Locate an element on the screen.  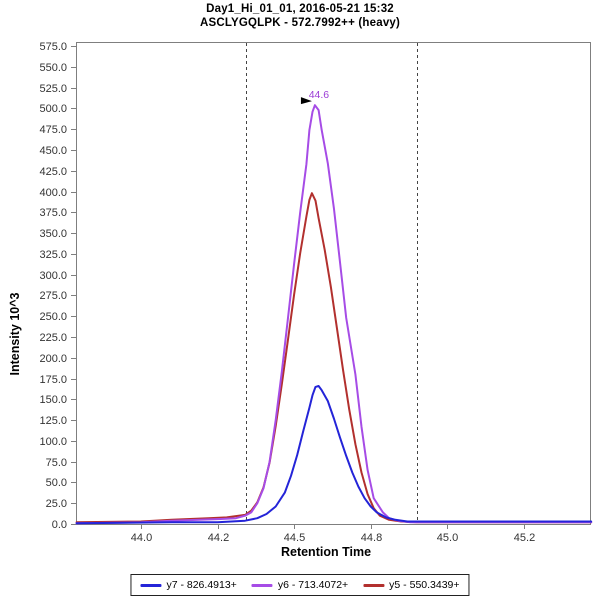
x-tick-label: 45.2 is located at coordinates (524, 538).